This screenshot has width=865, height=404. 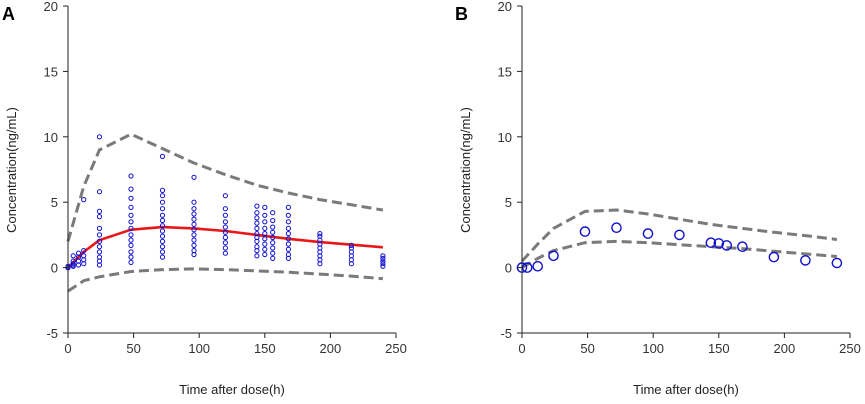 I want to click on panel-b-y-tick-label: 20, so click(x=505, y=7).